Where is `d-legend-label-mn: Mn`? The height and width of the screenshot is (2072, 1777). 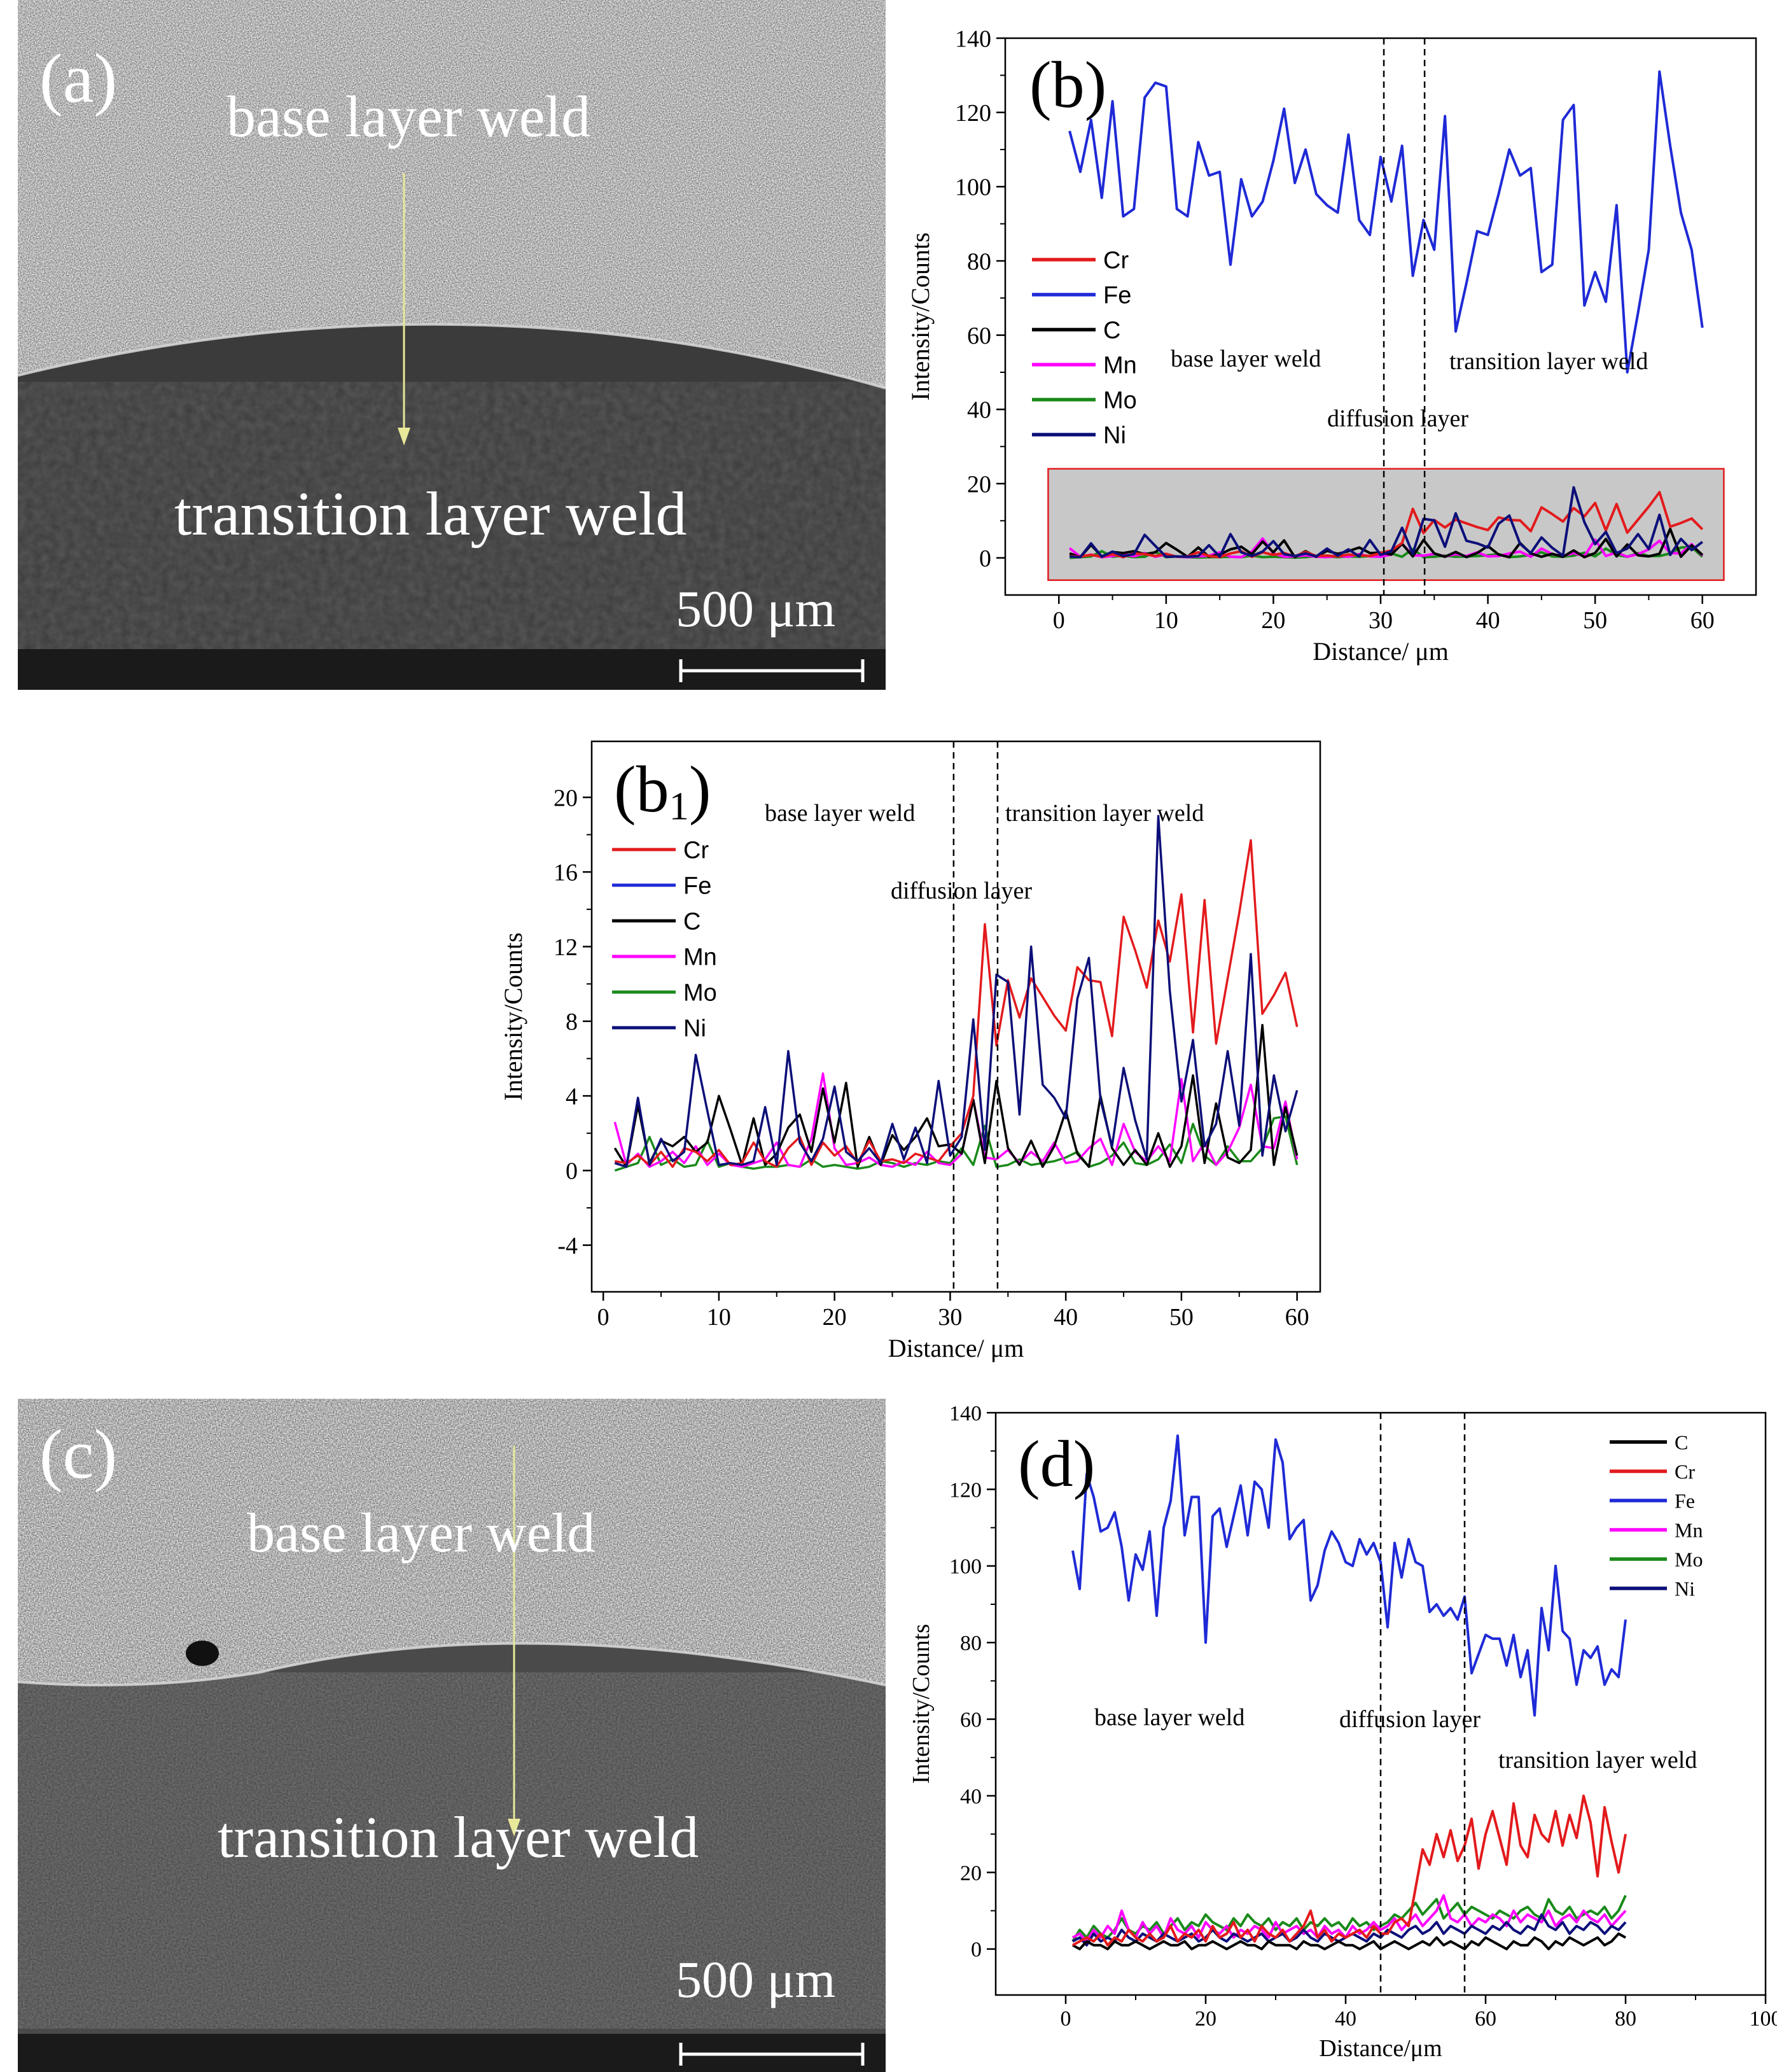
d-legend-label-mn: Mn is located at coordinates (1689, 1530).